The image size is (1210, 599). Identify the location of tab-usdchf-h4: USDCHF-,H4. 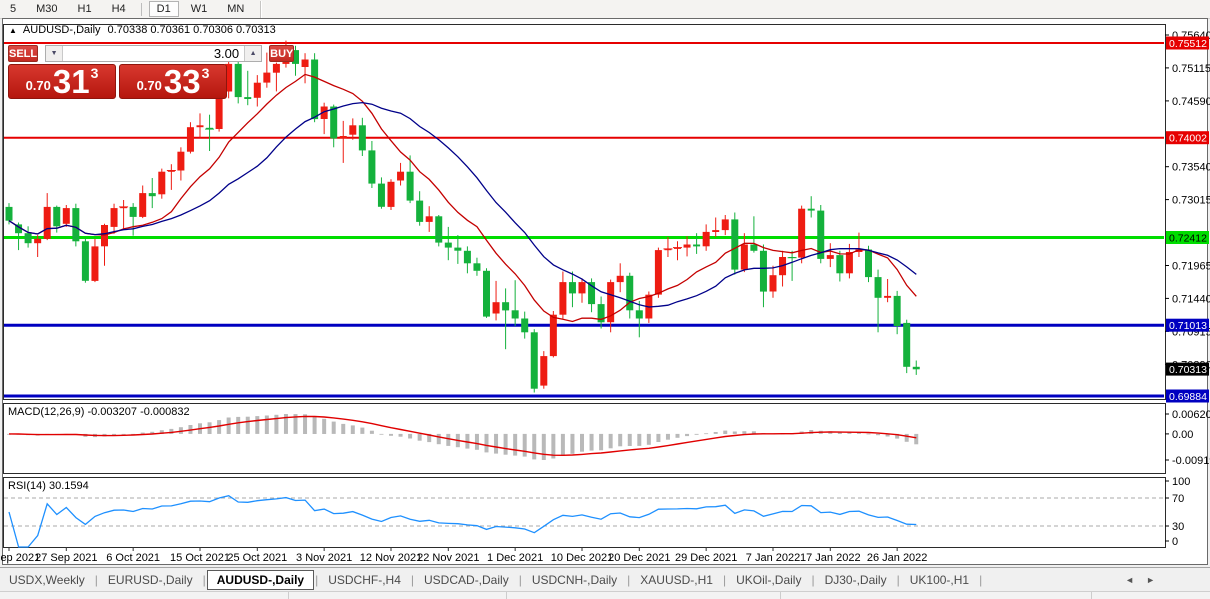
(364, 580).